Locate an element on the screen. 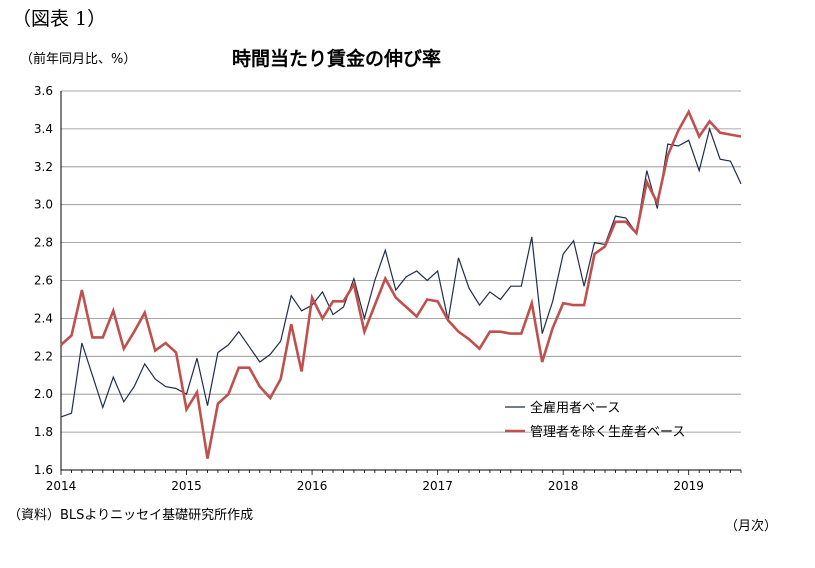  y-tick-label: 2.2 is located at coordinates (43, 356).